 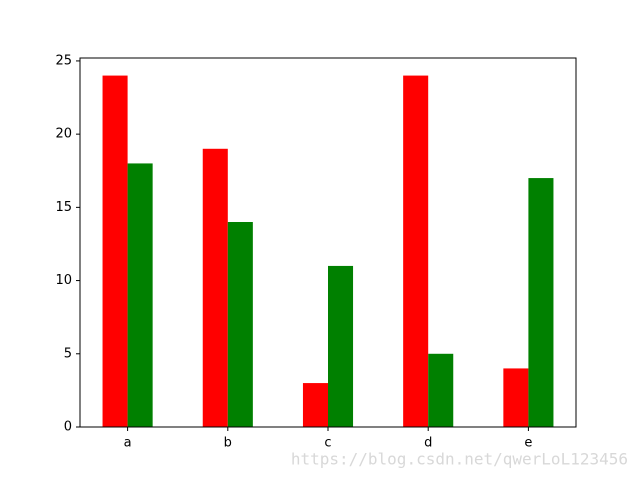 What do you see at coordinates (428, 443) in the screenshot?
I see `x-tick-label: d` at bounding box center [428, 443].